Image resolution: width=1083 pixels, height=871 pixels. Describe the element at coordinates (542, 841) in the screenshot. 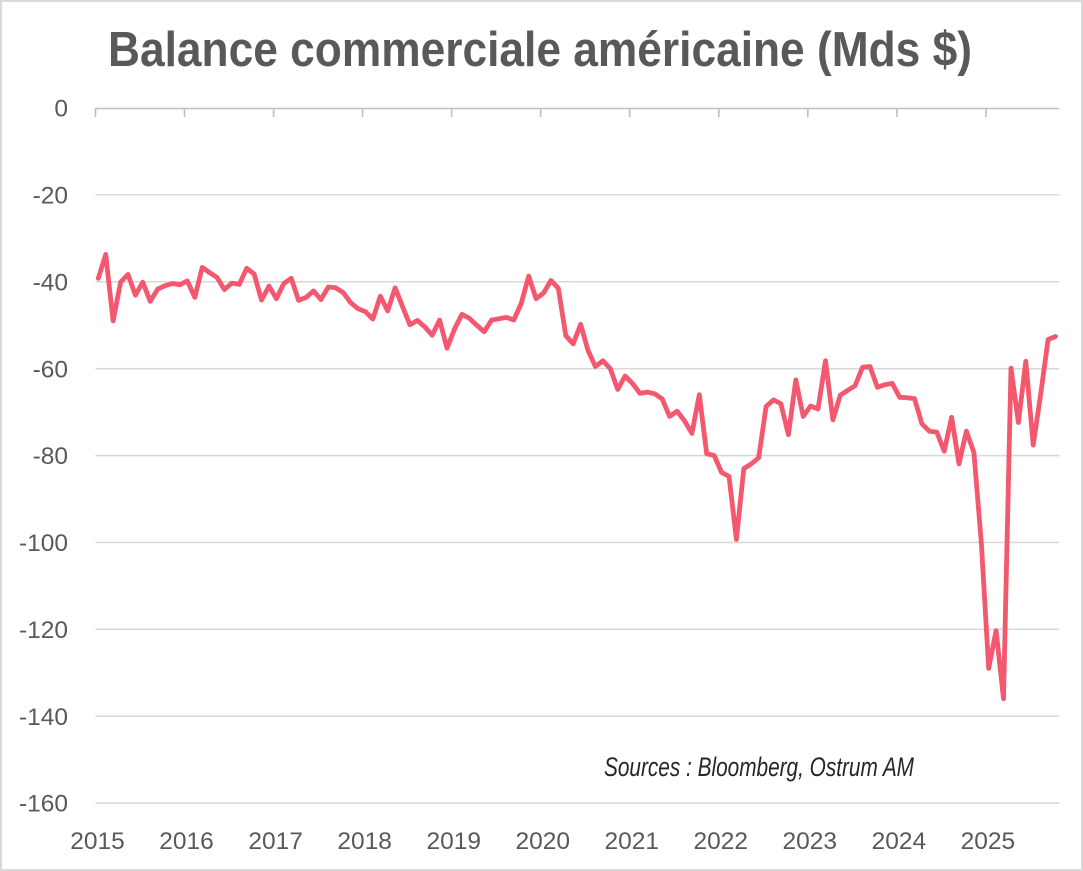

I see `svg-text: 2020` at that location.